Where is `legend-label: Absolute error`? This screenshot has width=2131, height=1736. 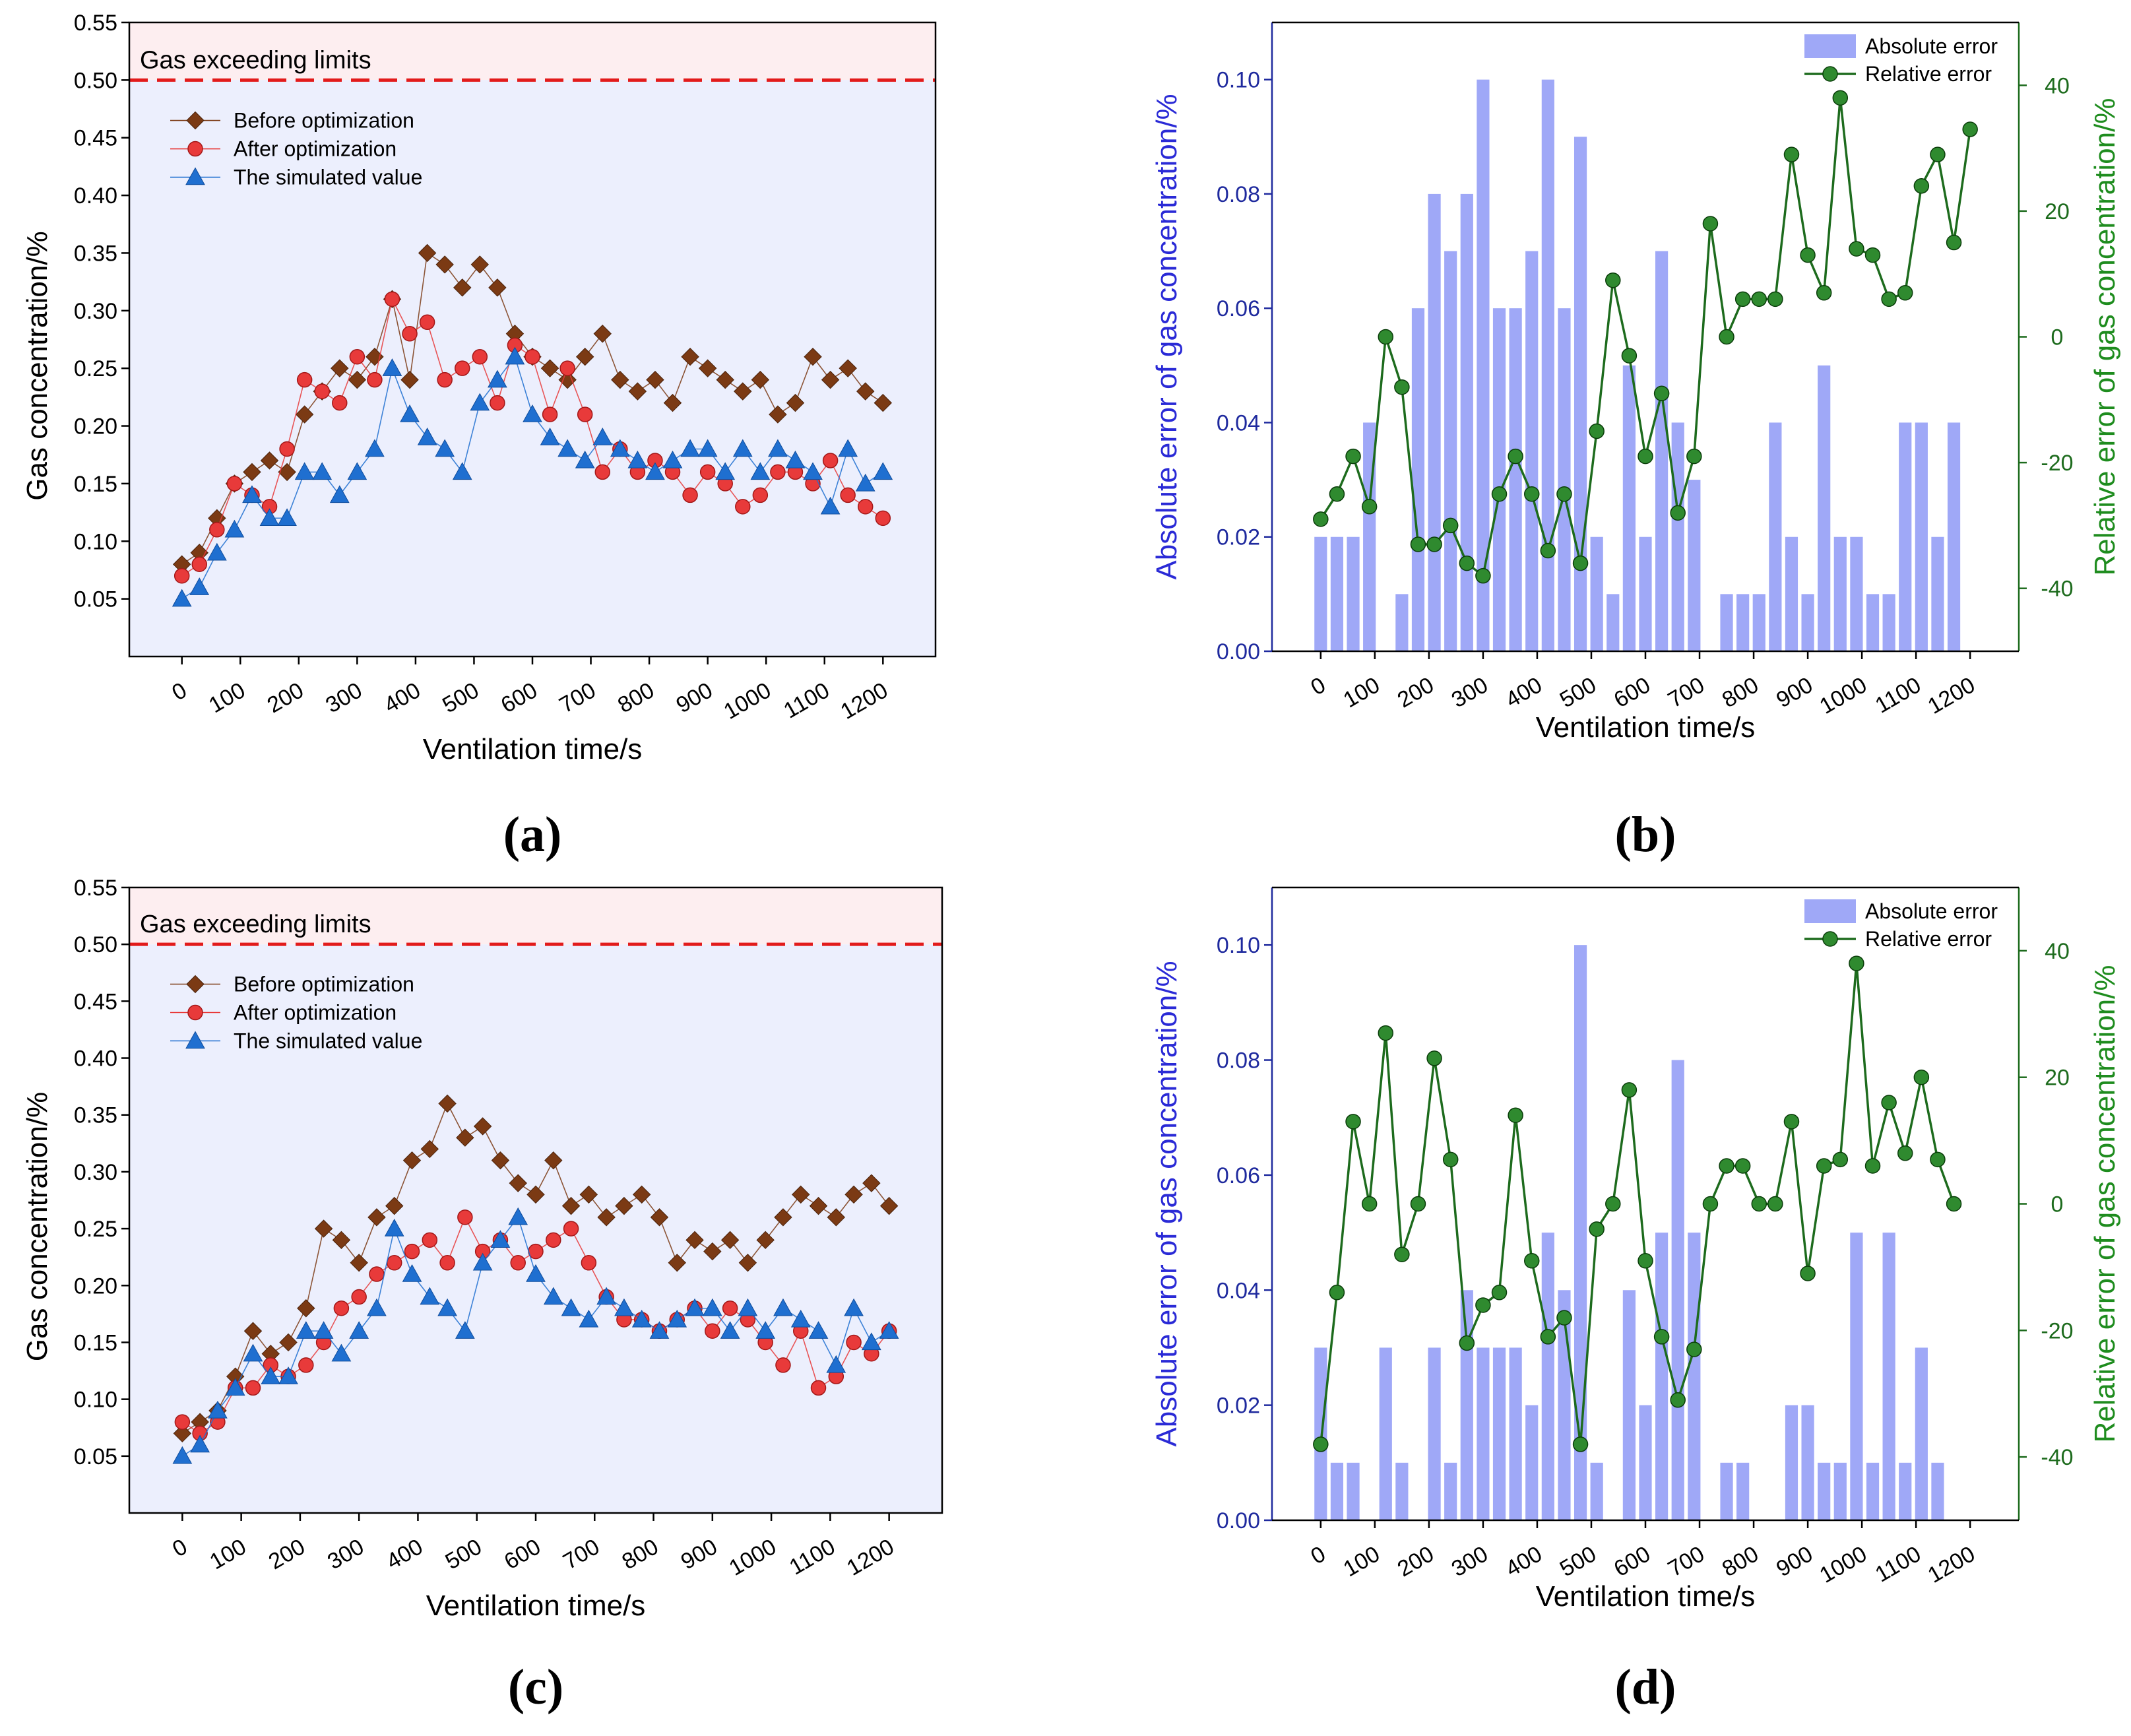
legend-label: Absolute error is located at coordinates (1931, 46).